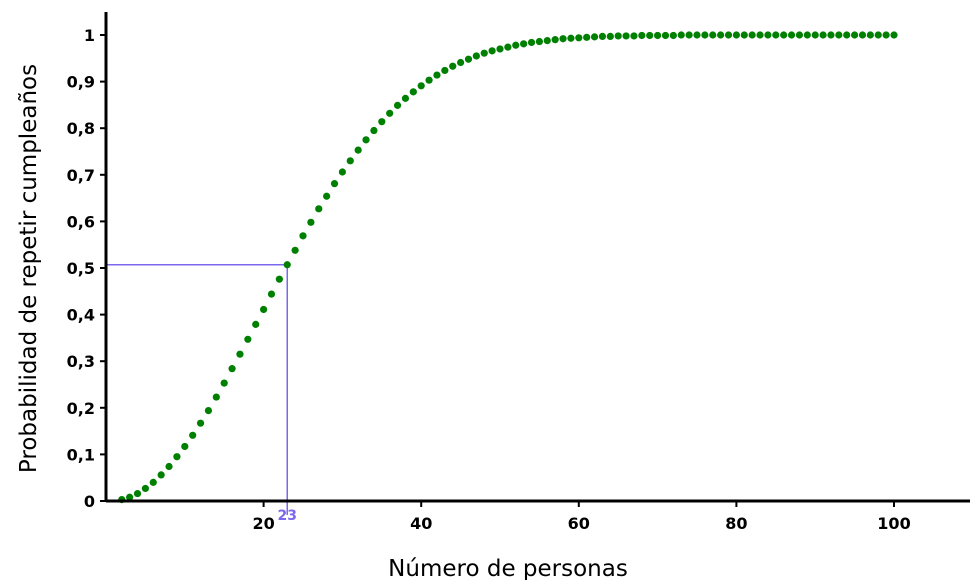 This screenshot has width=970, height=580. Describe the element at coordinates (508, 568) in the screenshot. I see `x-axis-title: Número de personas` at that location.